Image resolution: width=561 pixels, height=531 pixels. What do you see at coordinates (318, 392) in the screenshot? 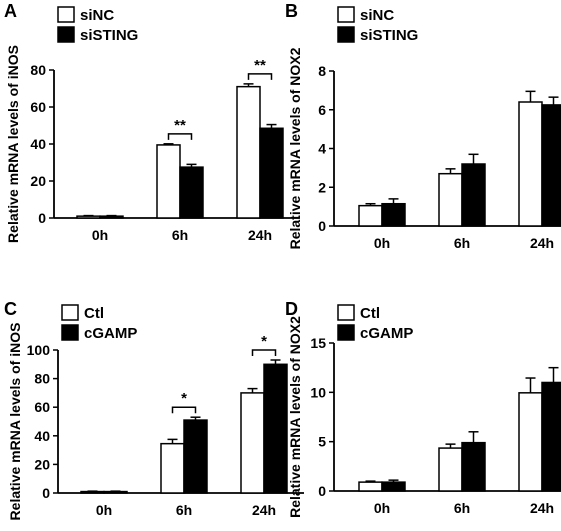
I see `y-tick-label: 10` at bounding box center [318, 392].